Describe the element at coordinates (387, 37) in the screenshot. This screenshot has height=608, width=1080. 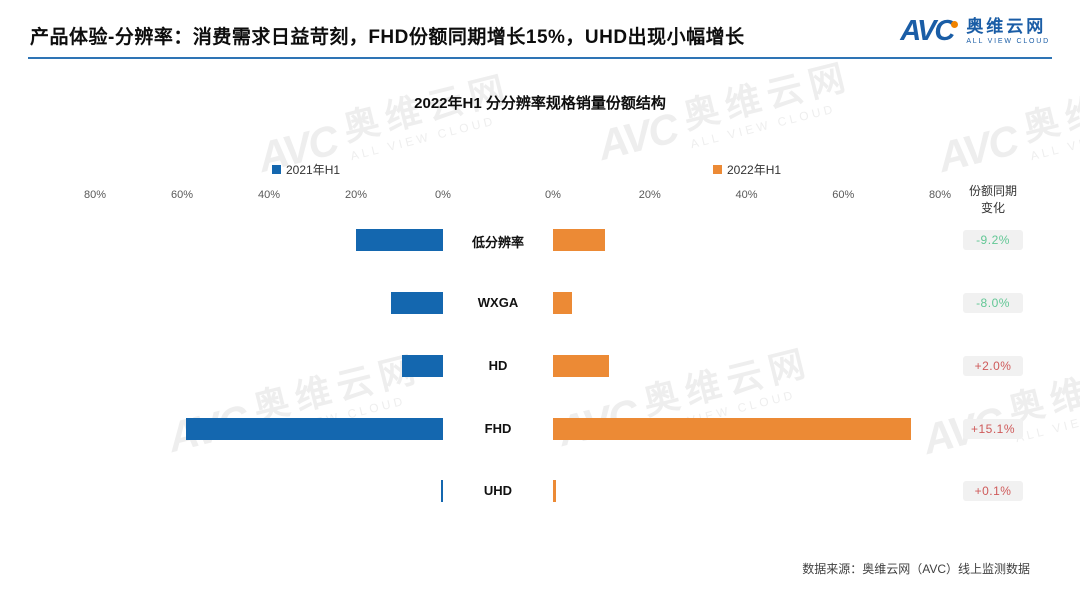
I see `page-title: 产品体验-分辨率：消费需求日益苛刻，FHD份额同期增长15%，UHD出现小幅增长` at that location.